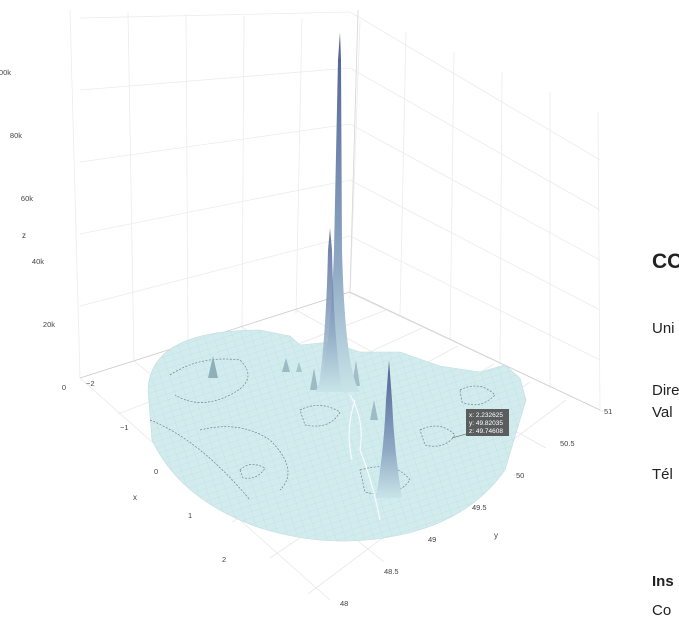  I want to click on z-tick-label: 60k, so click(27, 198).